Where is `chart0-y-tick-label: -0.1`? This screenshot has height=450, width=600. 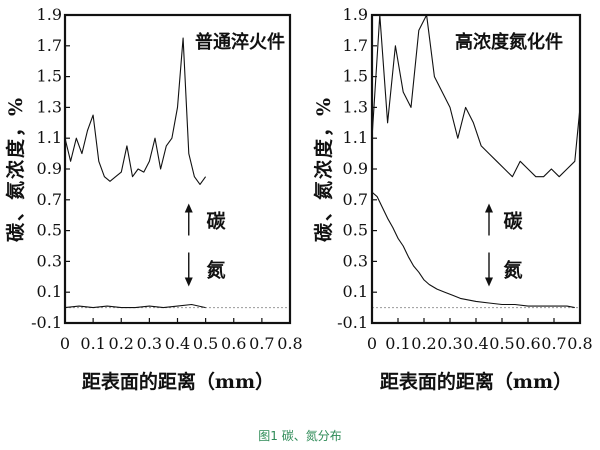 chart0-y-tick-label: -0.1 is located at coordinates (46, 322).